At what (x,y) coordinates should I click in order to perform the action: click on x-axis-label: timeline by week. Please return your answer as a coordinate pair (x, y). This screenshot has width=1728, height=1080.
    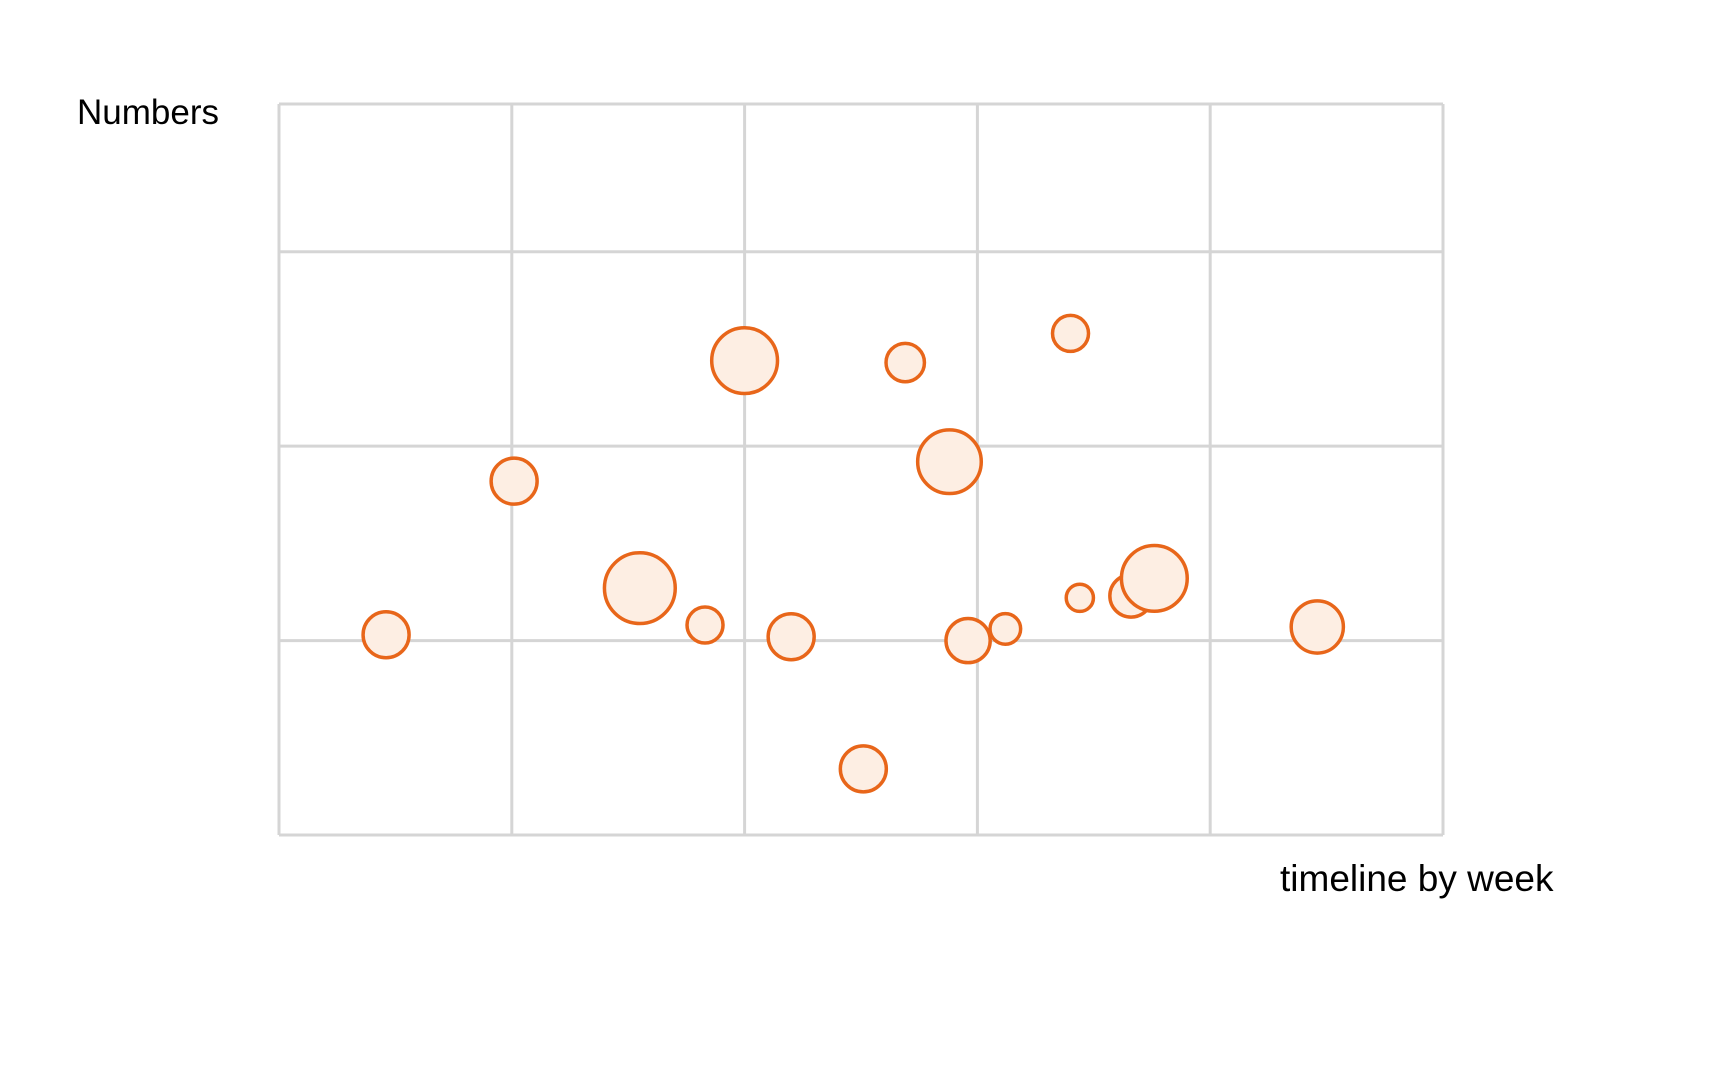
    Looking at the image, I should click on (1417, 878).